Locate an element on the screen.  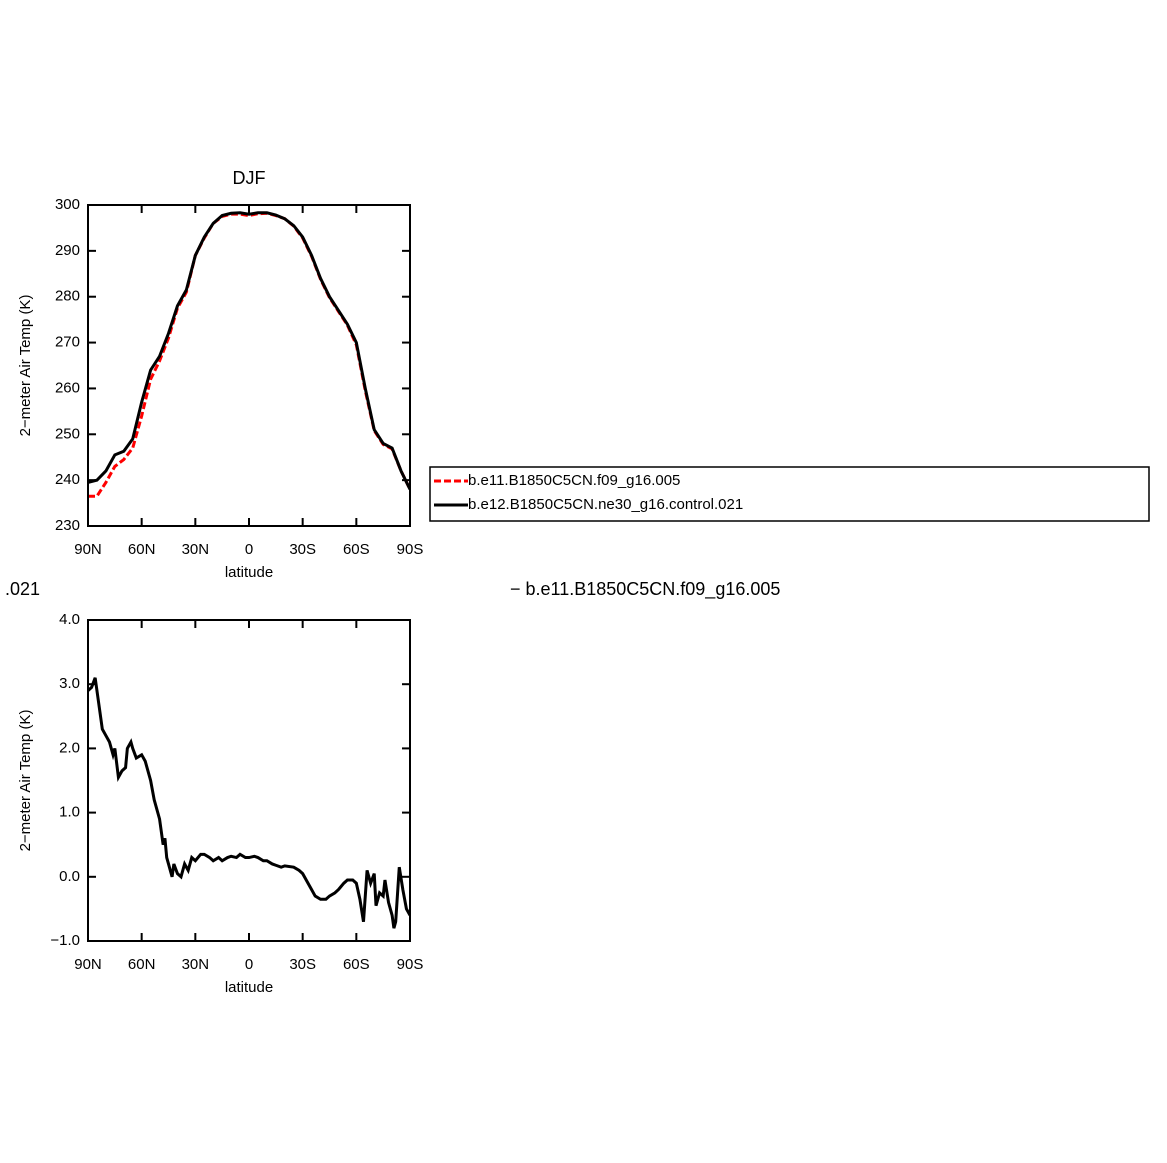
y-tick-label: 290 is located at coordinates (67, 250).